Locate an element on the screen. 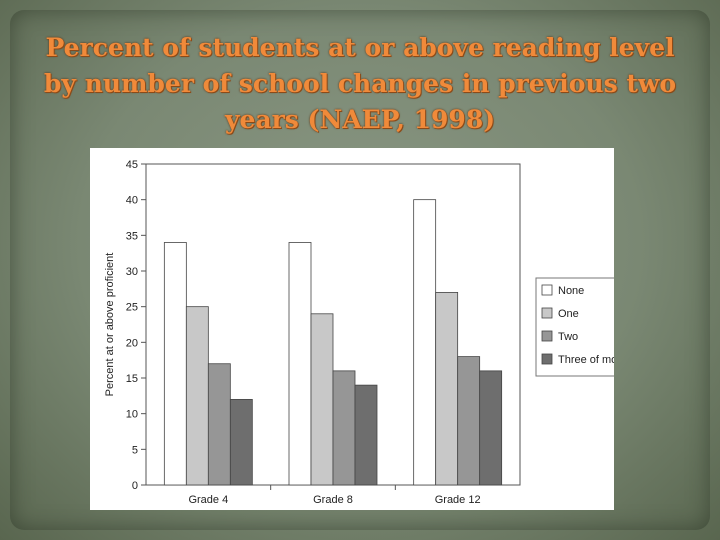 Image resolution: width=720 pixels, height=540 pixels. y-tick-label: 5 is located at coordinates (135, 450).